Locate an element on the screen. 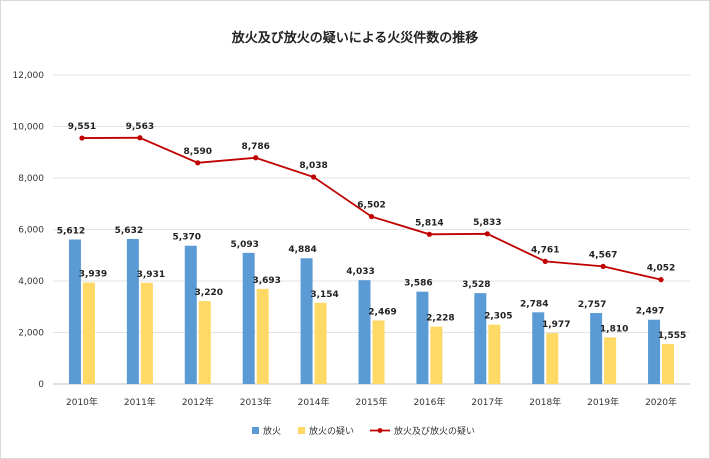 This screenshot has width=710, height=459. bar-data-label: 5,093 is located at coordinates (244, 245).